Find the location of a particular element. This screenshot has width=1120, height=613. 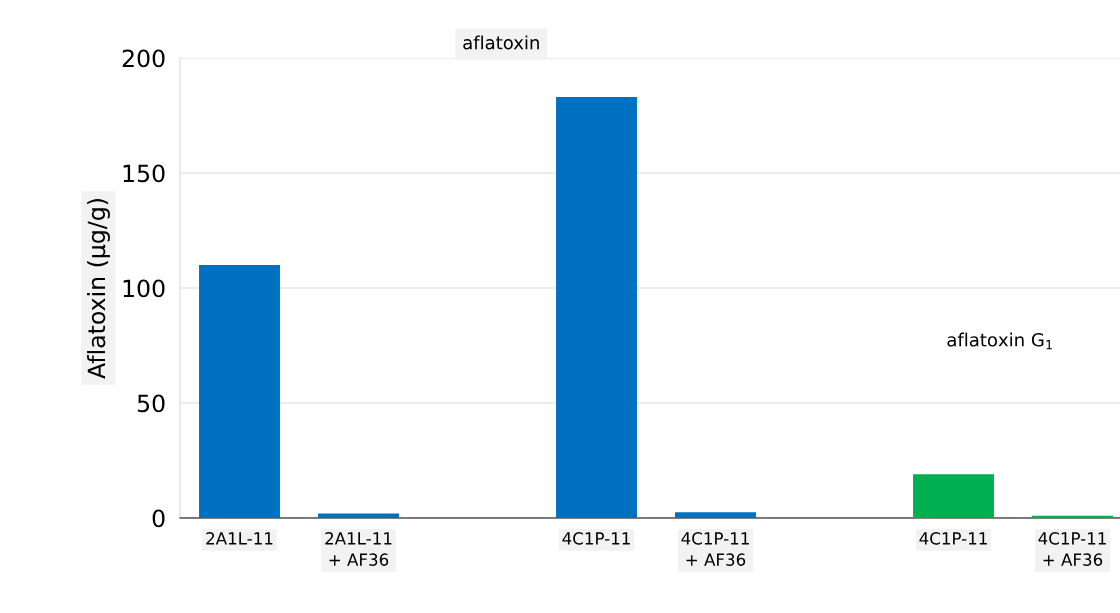

y-tick-label: 50 is located at coordinates (151, 403).